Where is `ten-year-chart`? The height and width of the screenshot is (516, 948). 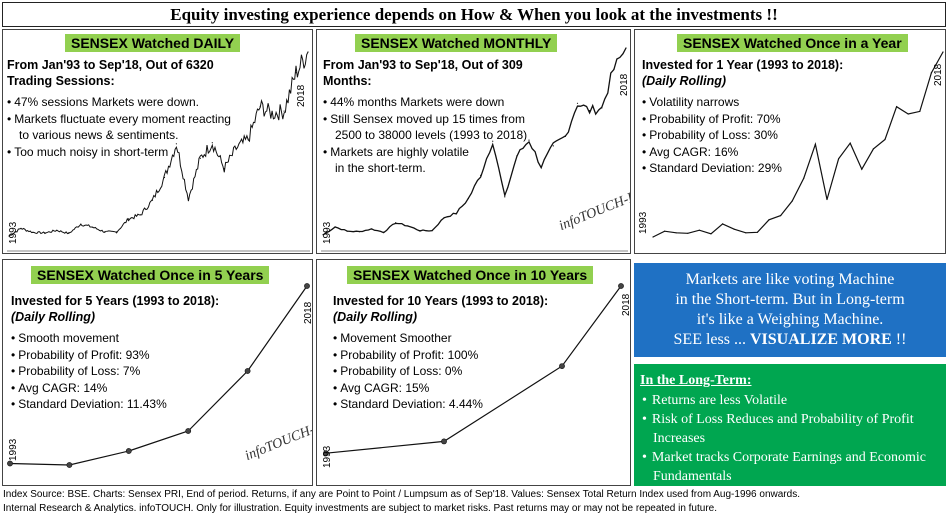
ten-year-chart is located at coordinates (473, 370).